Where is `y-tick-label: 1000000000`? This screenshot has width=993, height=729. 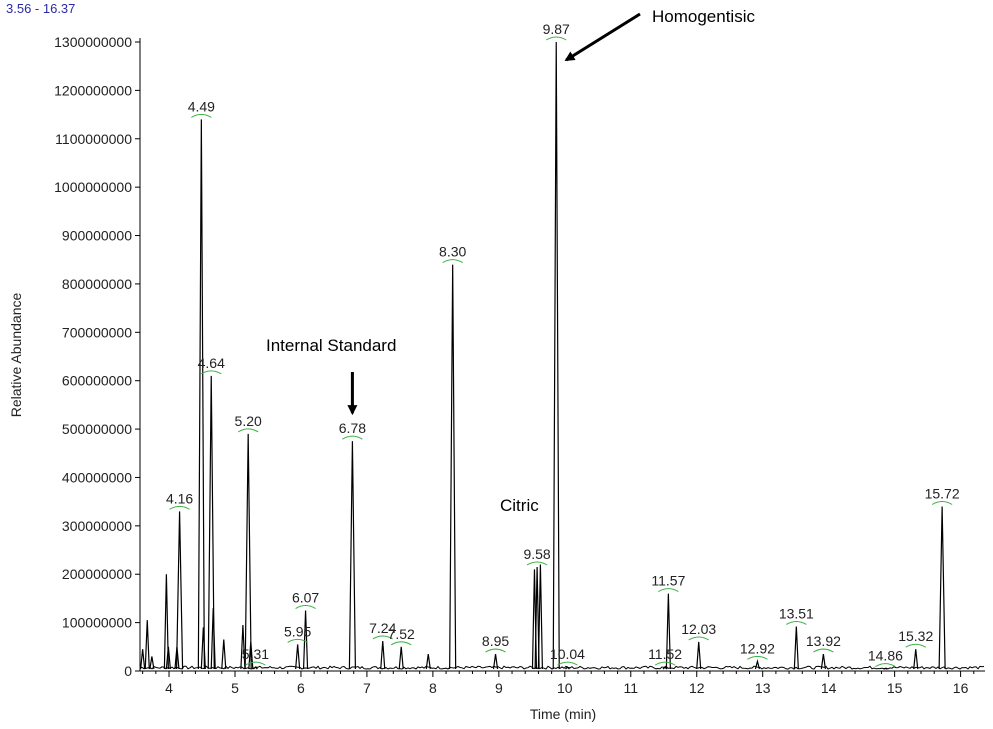
y-tick-label: 1000000000 is located at coordinates (93, 187).